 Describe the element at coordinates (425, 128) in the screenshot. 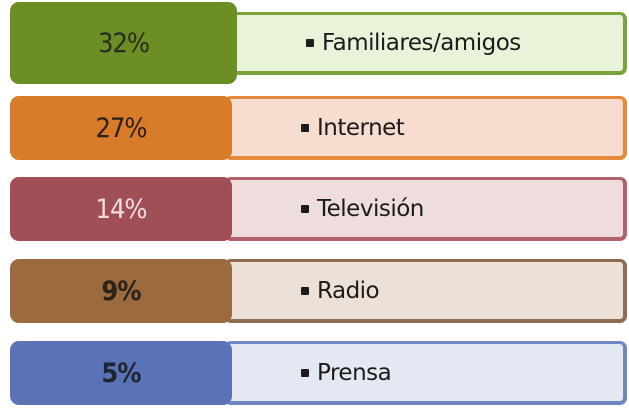

I see `label-box: Internet` at that location.